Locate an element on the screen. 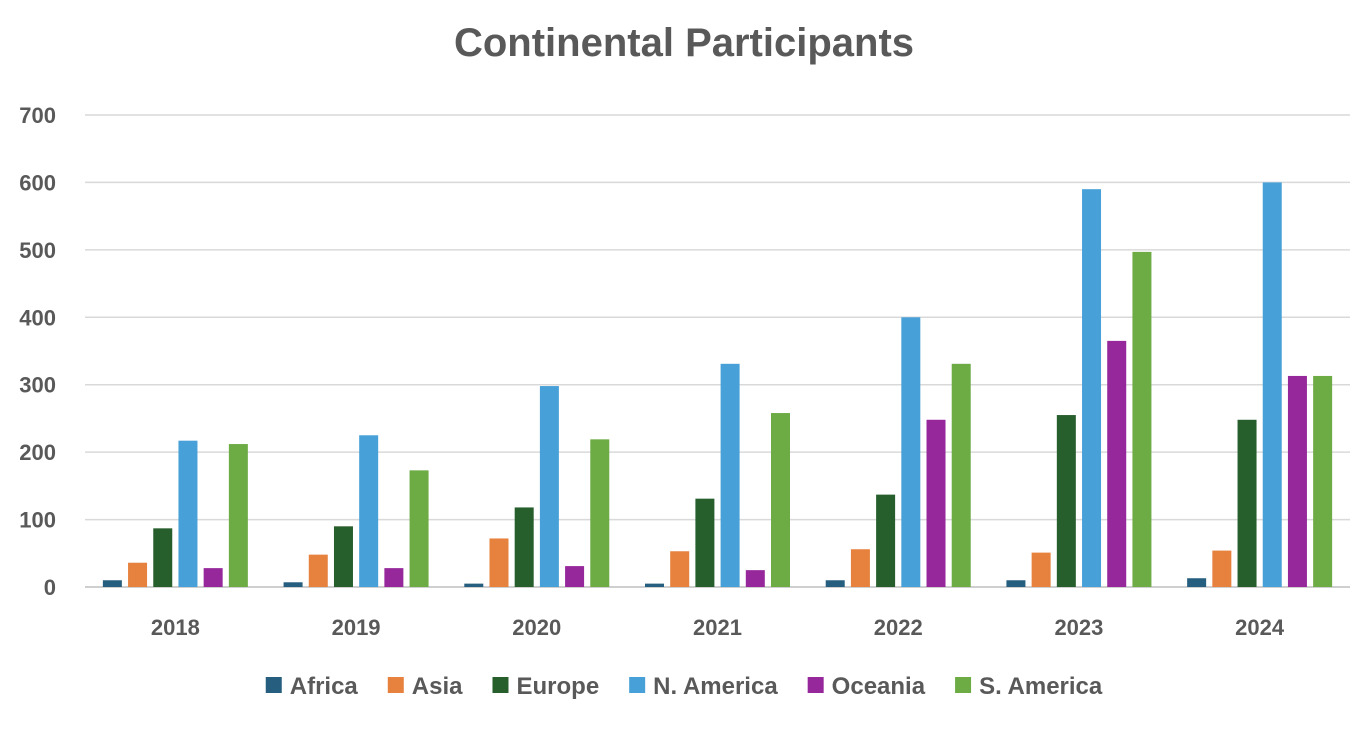 Image resolution: width=1368 pixels, height=742 pixels. bar-asia-2018: Asia 2018: 36 is located at coordinates (138, 574).